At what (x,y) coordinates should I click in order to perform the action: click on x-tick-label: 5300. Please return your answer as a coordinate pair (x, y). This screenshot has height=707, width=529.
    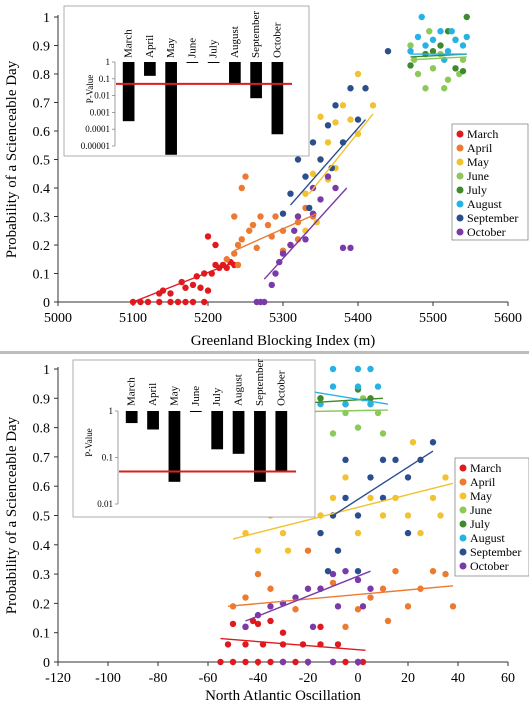
    Looking at the image, I should click on (283, 318).